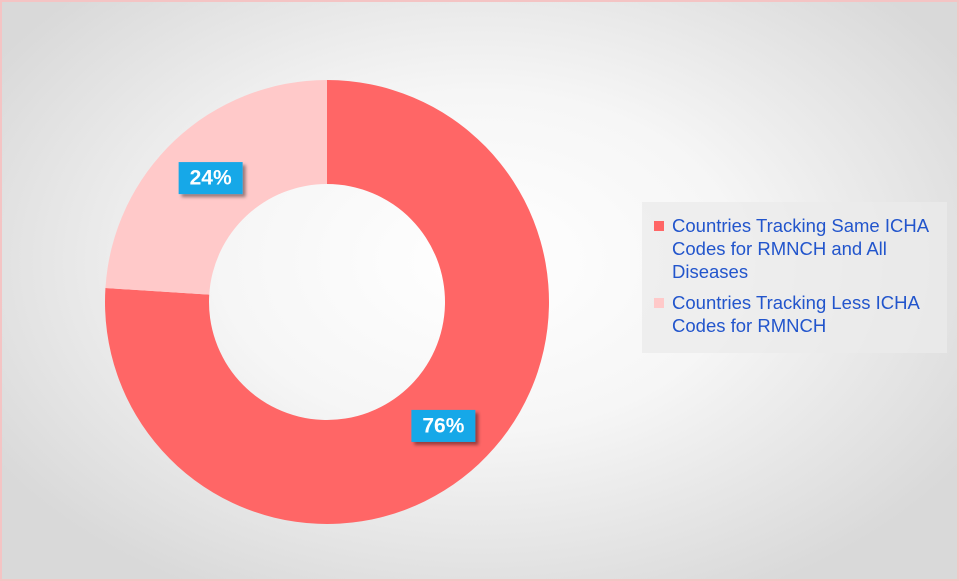 This screenshot has width=959, height=581. I want to click on data-label: 76%, so click(443, 425).